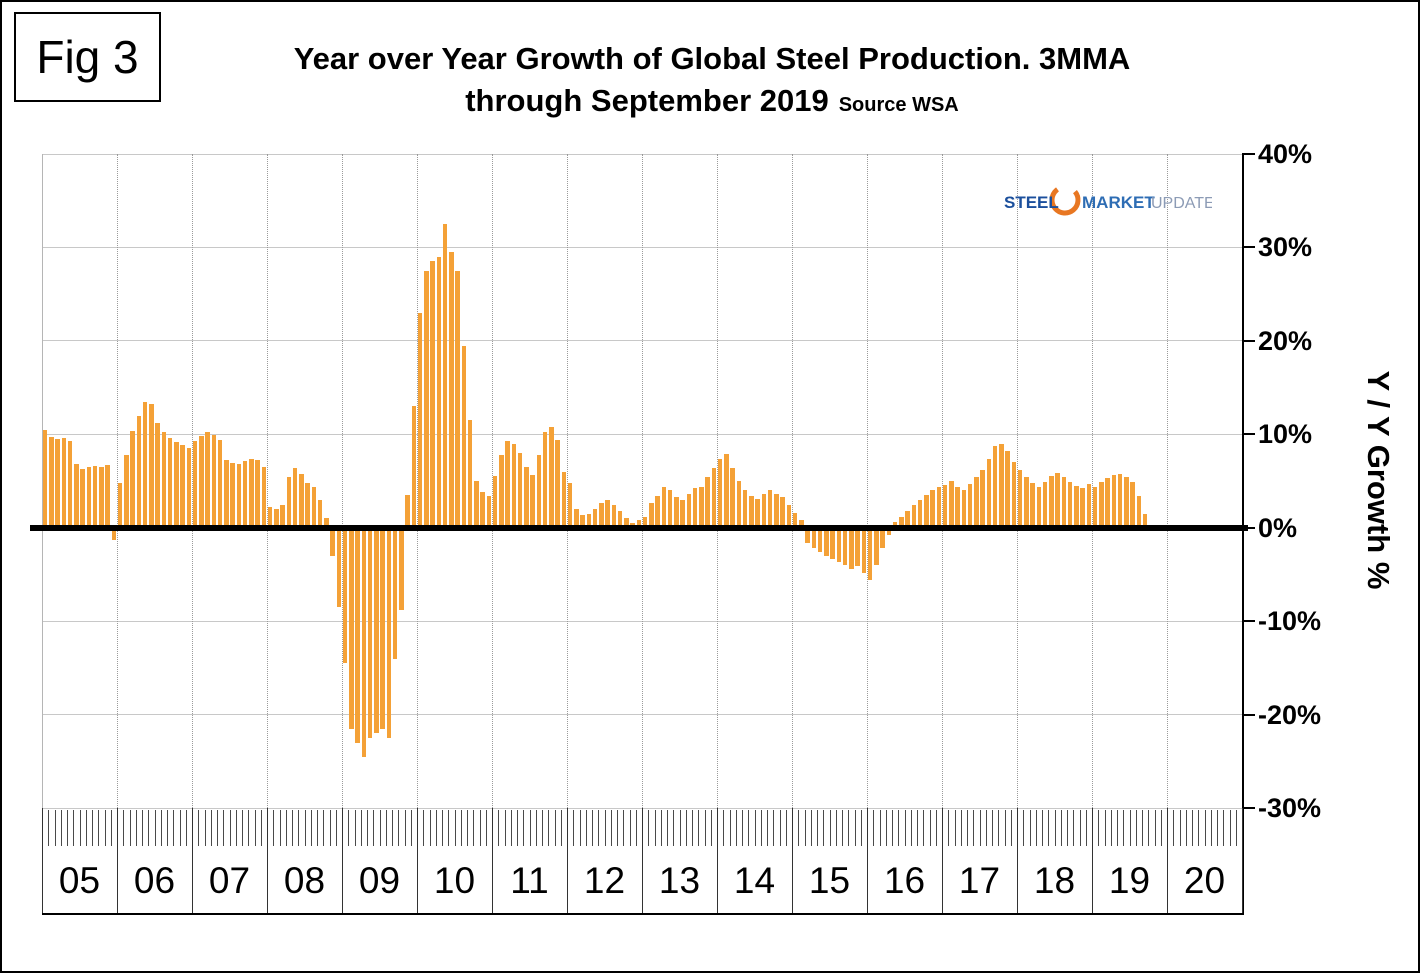 This screenshot has height=973, width=1420. Describe the element at coordinates (979, 880) in the screenshot. I see `year-label: 17` at that location.